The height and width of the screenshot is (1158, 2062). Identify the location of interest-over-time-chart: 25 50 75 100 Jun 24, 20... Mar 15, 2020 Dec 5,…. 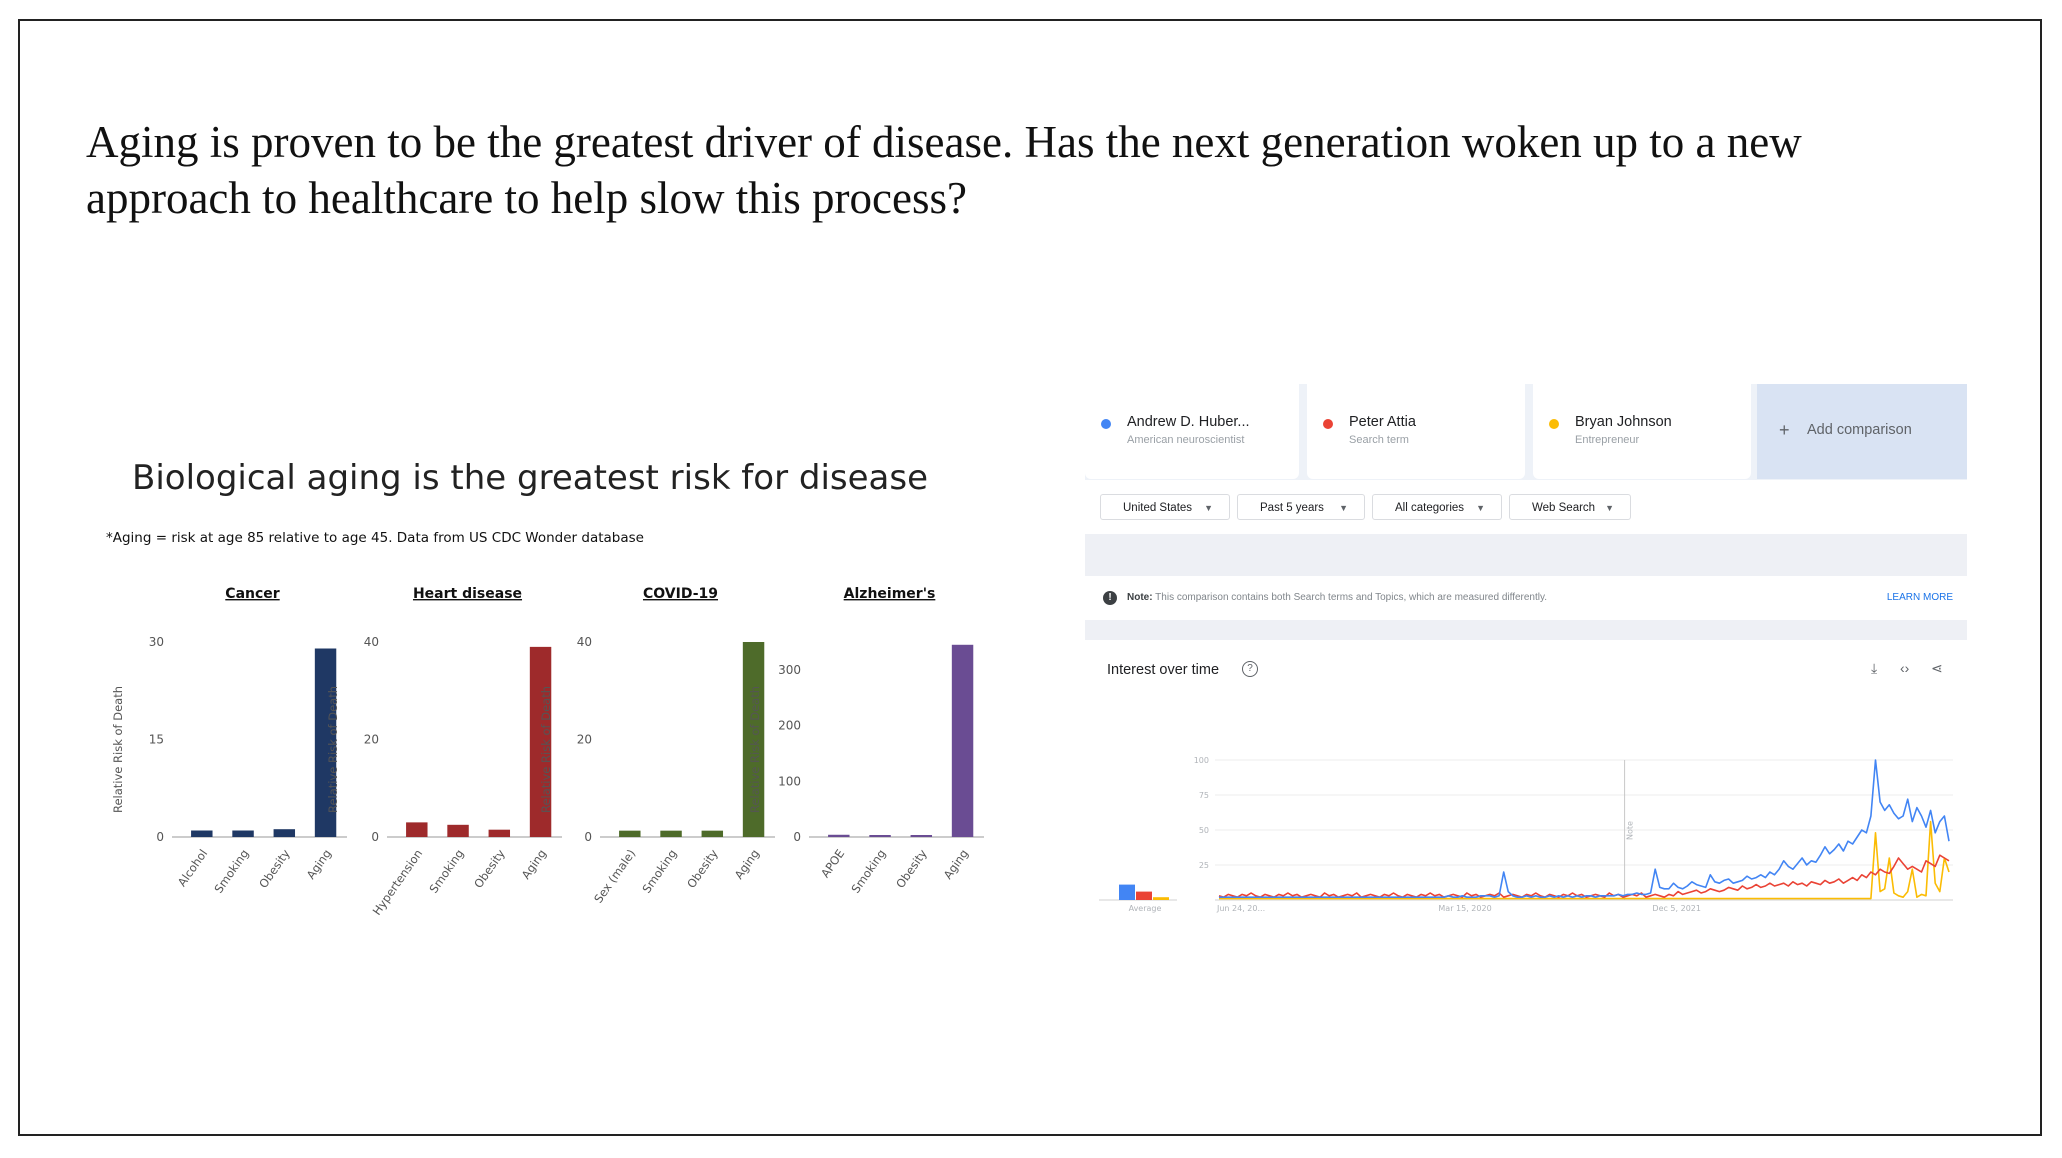
(1526, 834).